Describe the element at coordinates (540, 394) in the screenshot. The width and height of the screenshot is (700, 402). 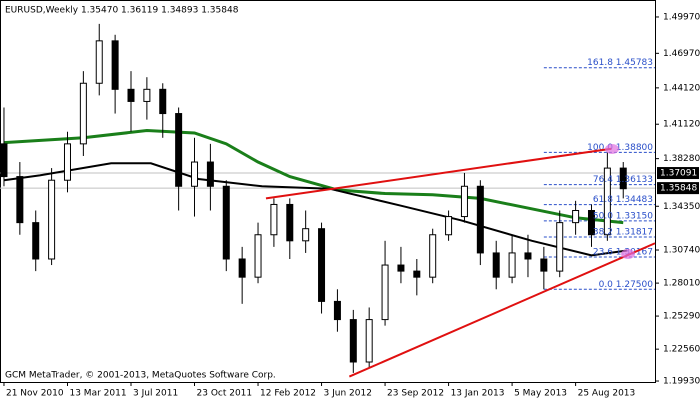
I see `x-tick-label: 5 May 2013` at that location.